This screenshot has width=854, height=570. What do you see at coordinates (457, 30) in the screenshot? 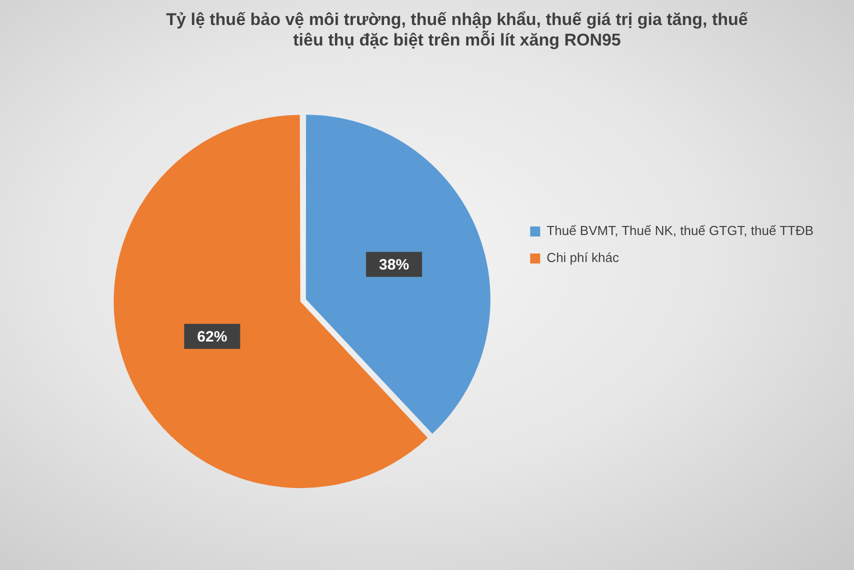
I see `chart-title: Tỷ lệ thuế bảo vệ môi trường, thuế nhập khẩu, thuế giá trị gia tăng, thuế tiêu thụ đặc biệt trên mỗi lít xăng RON95` at bounding box center [457, 30].